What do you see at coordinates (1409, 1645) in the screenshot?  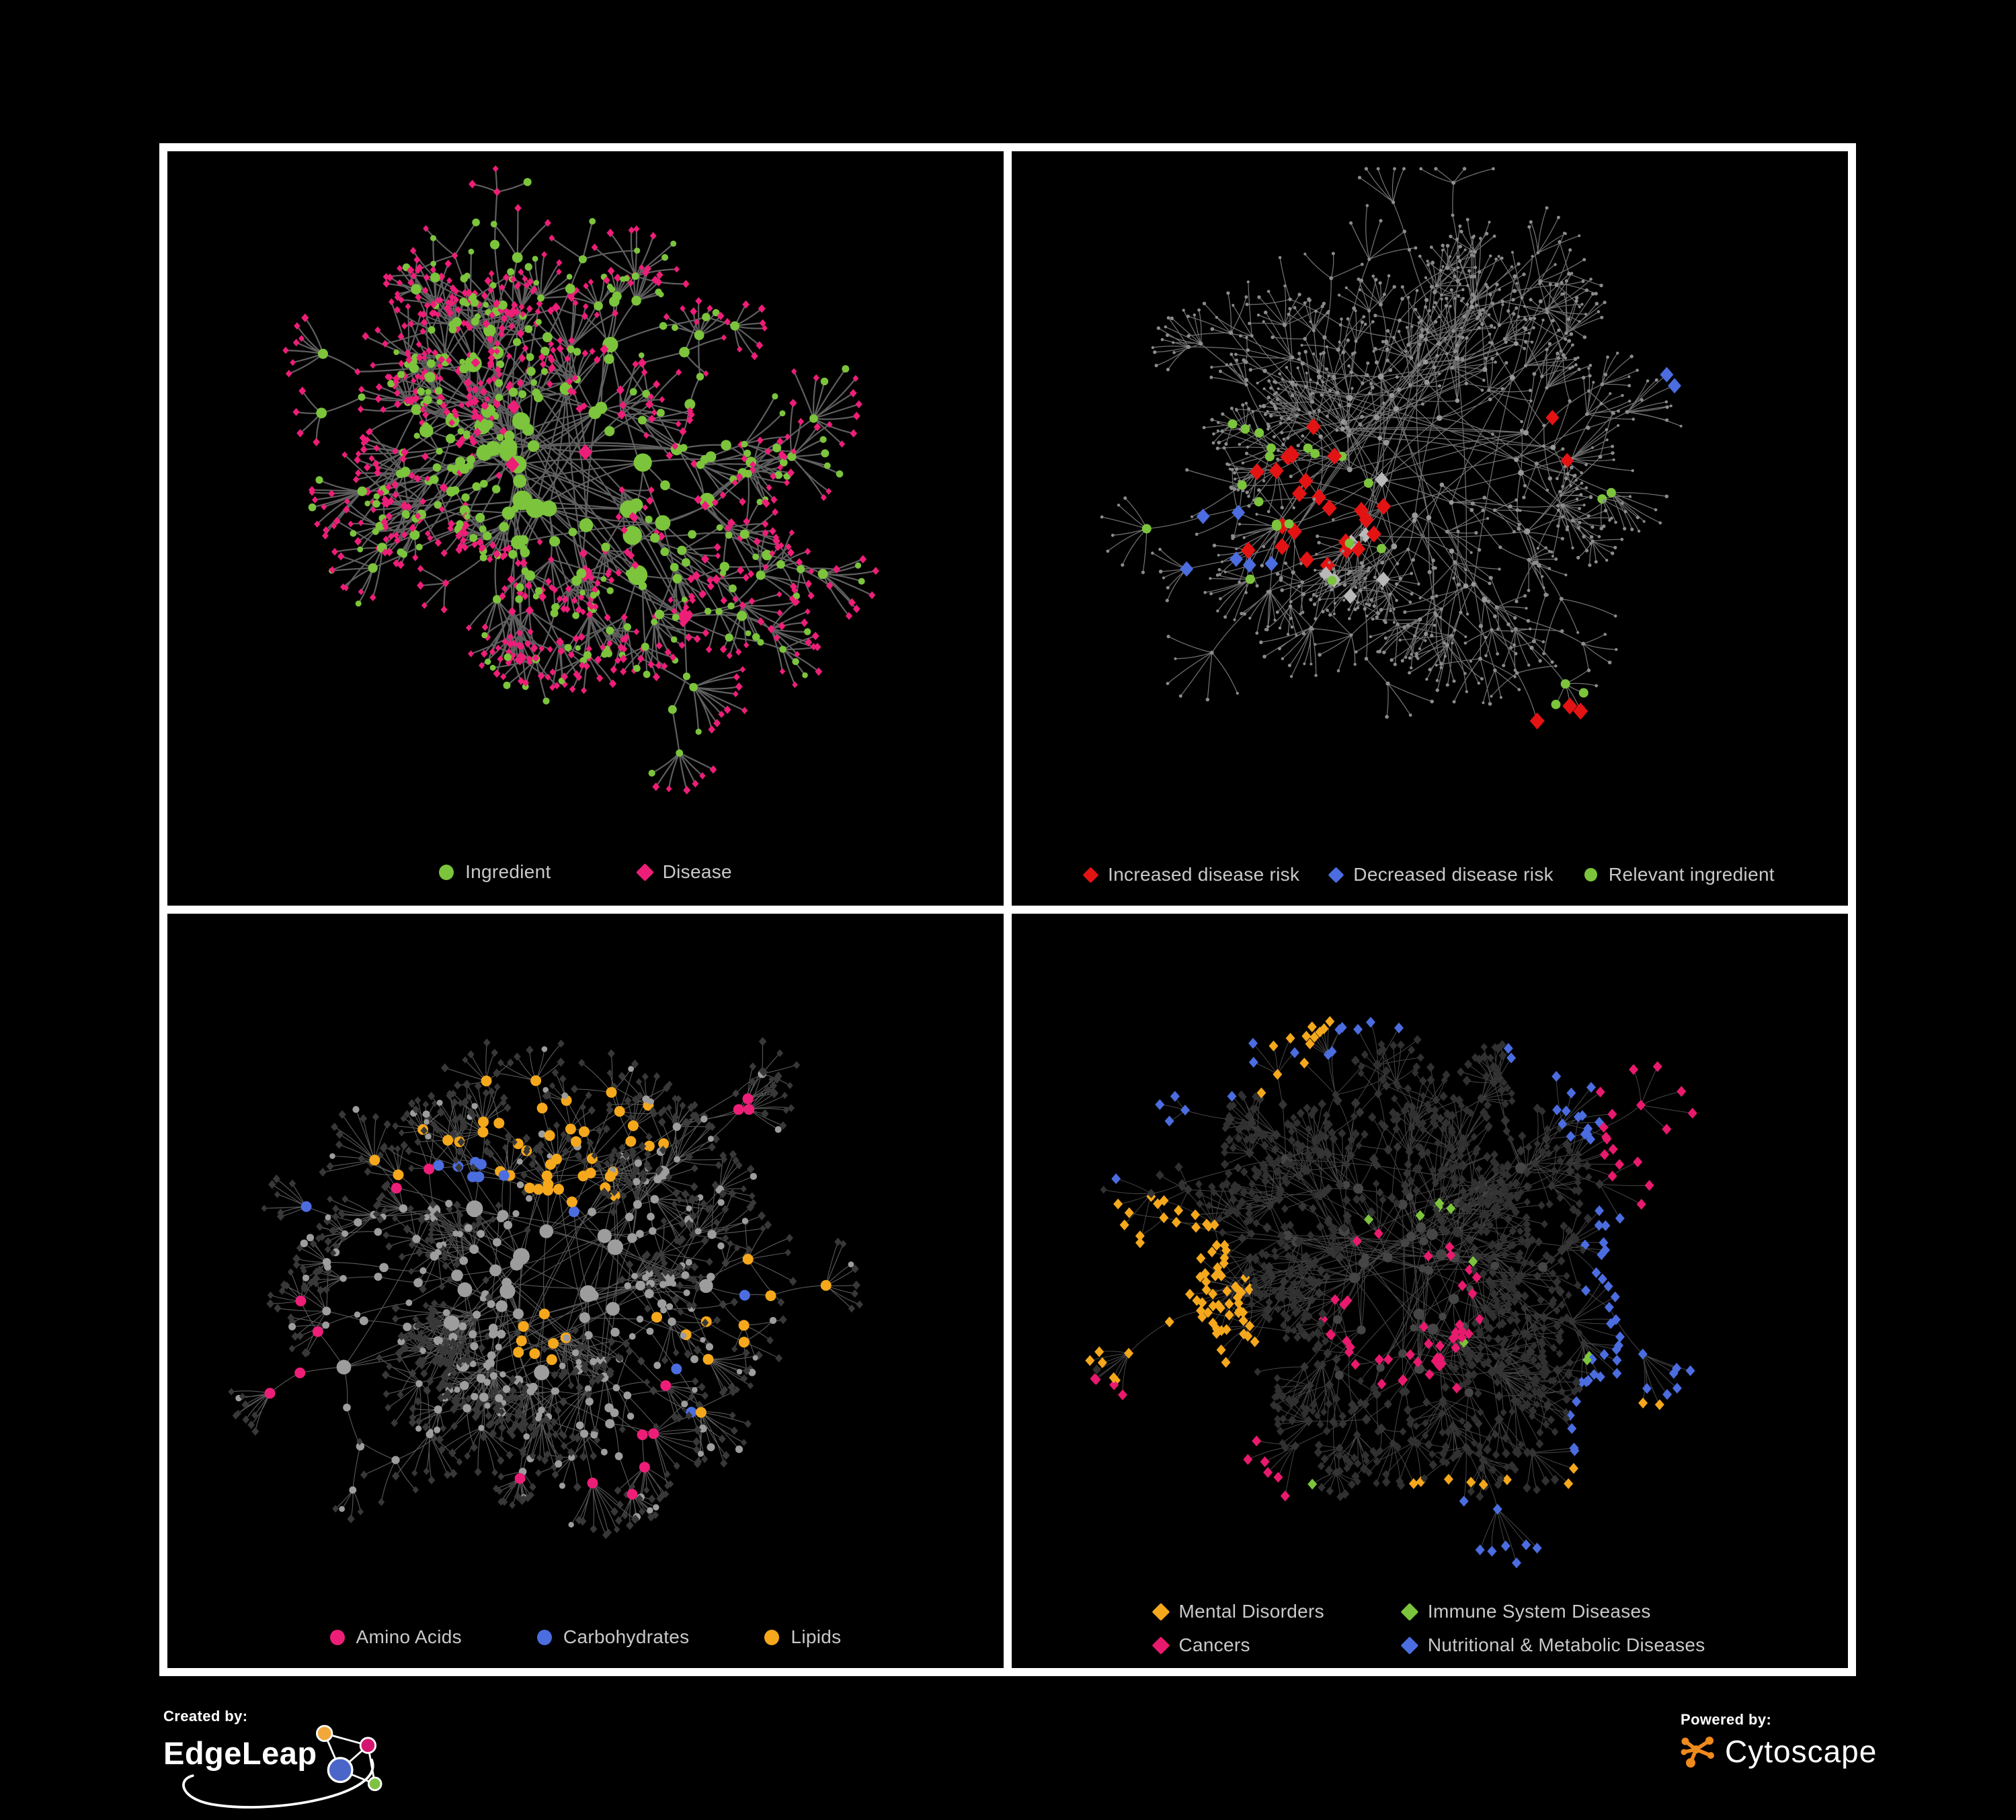 I see `nutritional-metabolic-marker-icon` at bounding box center [1409, 1645].